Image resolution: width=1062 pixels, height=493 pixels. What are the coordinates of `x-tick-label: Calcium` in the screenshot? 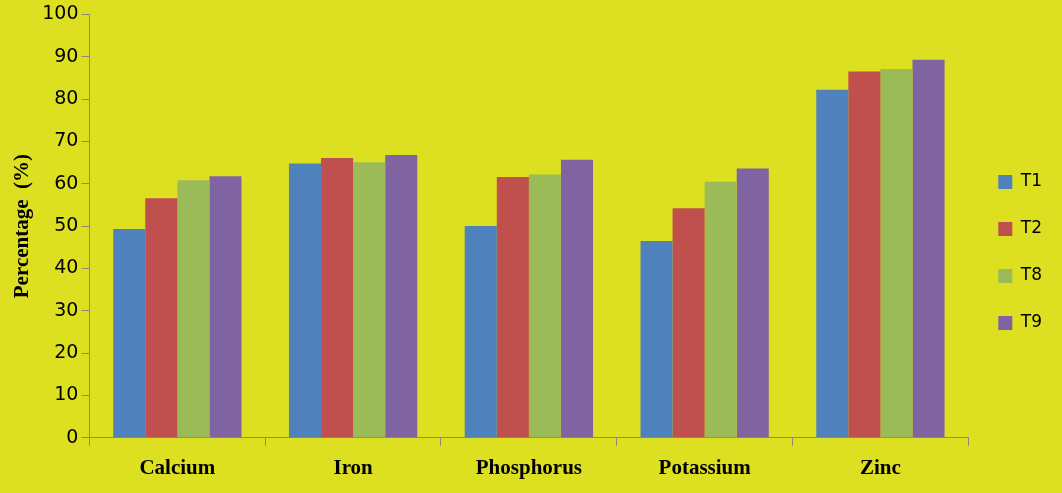 It's located at (177, 466).